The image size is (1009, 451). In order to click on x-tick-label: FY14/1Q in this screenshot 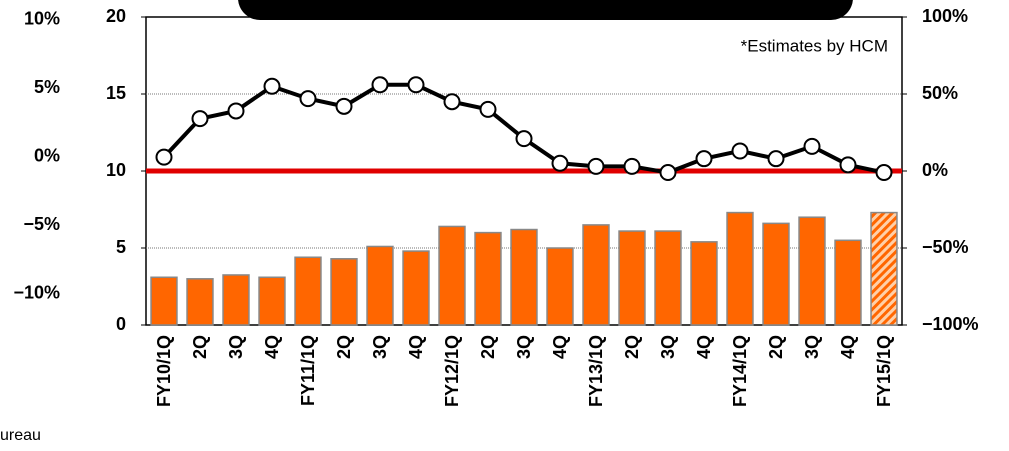, I will do `click(740, 371)`.